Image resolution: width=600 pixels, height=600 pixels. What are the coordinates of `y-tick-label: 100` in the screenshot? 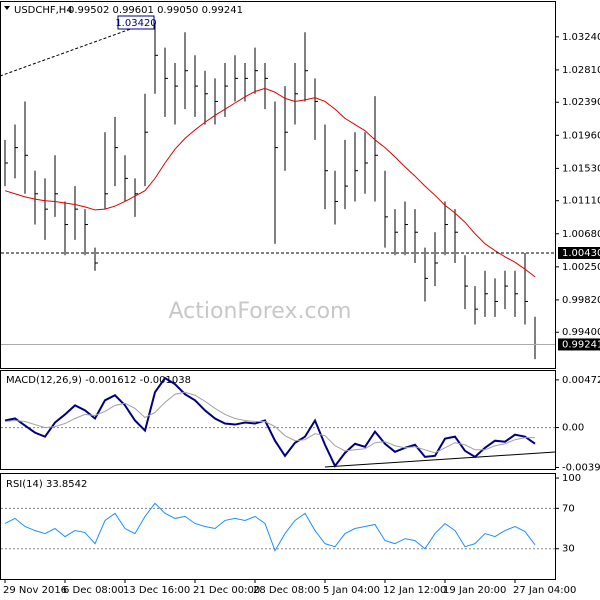 It's located at (571, 478).